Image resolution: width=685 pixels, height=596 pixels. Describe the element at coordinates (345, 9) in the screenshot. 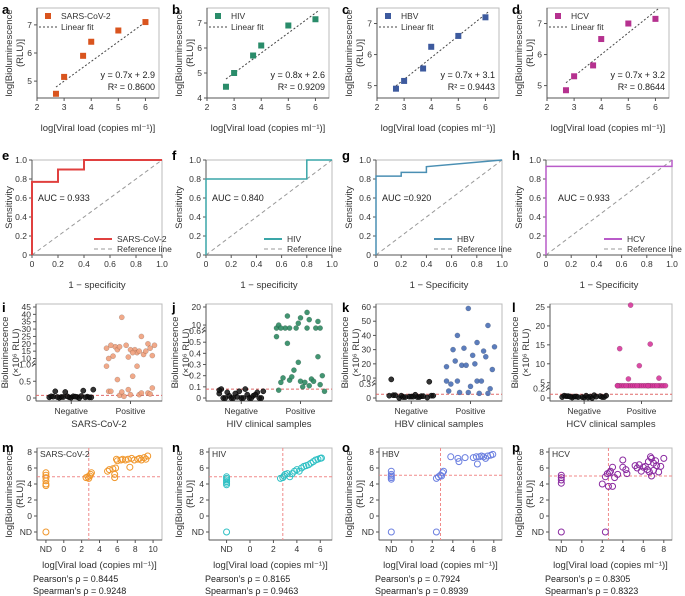

I see `panel-label: c` at that location.